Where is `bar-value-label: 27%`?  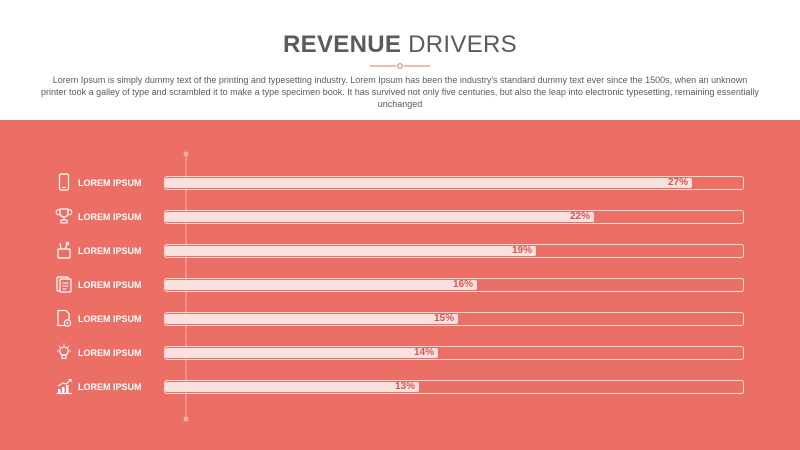
bar-value-label: 27% is located at coordinates (677, 182).